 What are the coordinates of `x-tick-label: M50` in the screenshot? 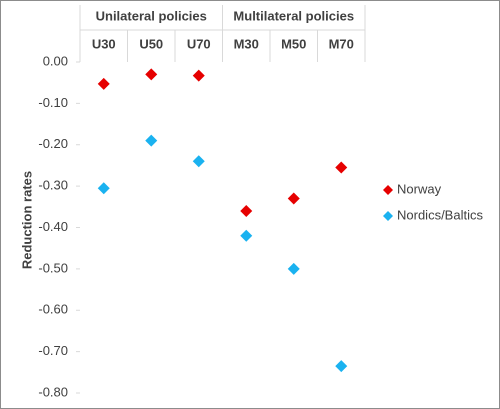 It's located at (293, 43).